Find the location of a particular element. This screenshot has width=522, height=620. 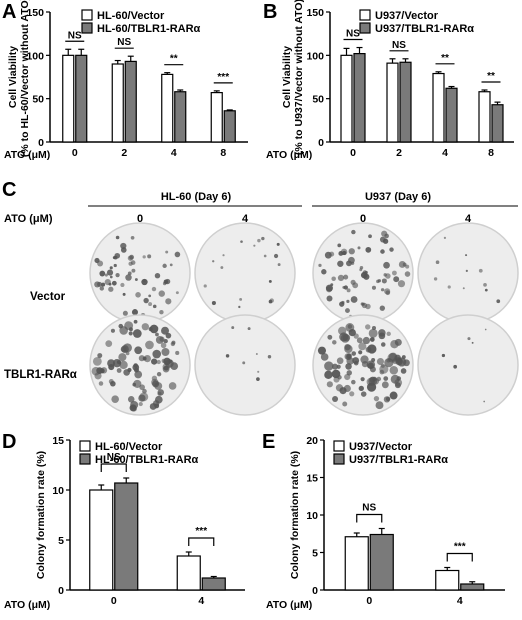

group-label-u937: U937 (Day 6) is located at coordinates (398, 197).